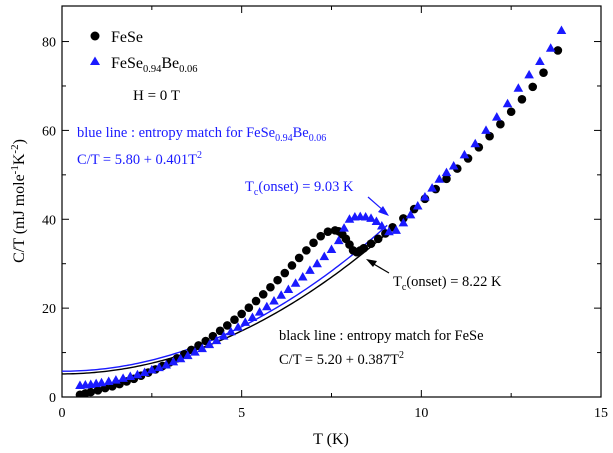  Describe the element at coordinates (380, 268) in the screenshot. I see `black-tc-arrow` at that location.